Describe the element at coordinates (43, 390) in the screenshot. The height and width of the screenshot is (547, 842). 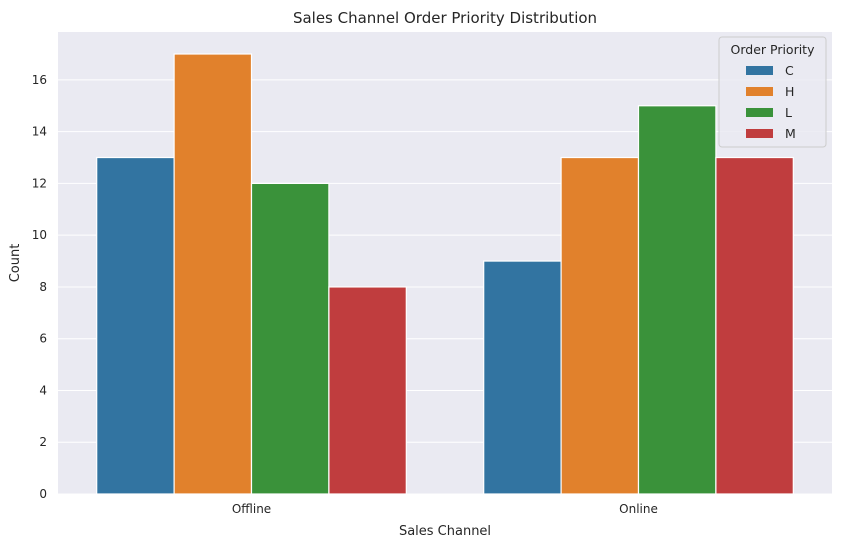
I see `y-tick-label: 4` at that location.